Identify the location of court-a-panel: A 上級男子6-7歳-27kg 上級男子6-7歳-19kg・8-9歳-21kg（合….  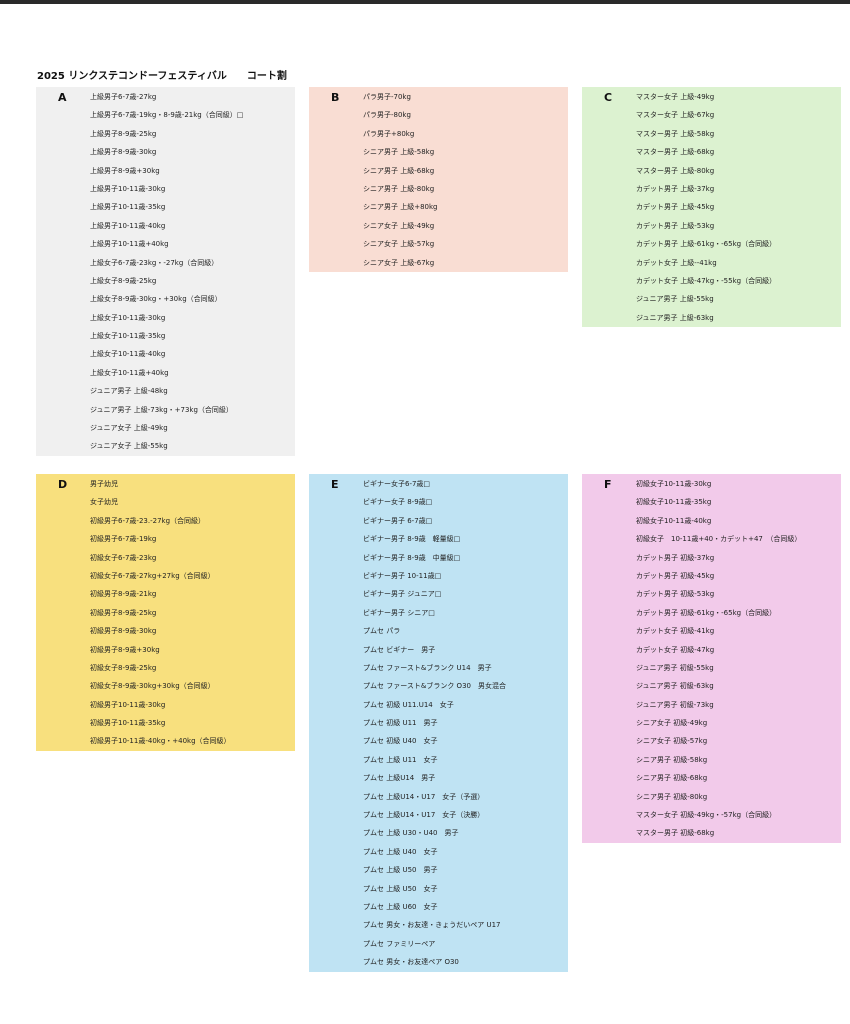
(165, 271).